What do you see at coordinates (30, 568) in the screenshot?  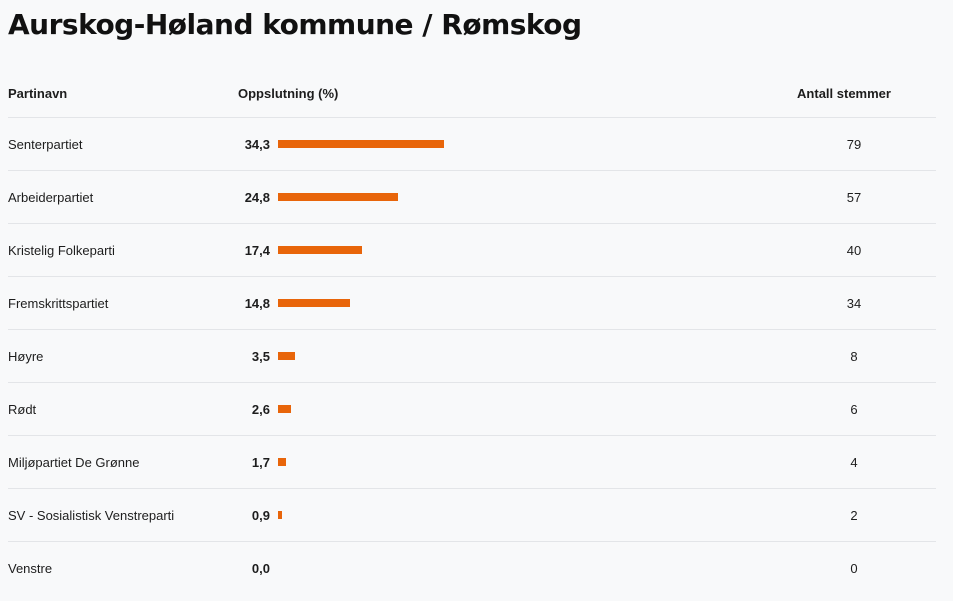 I see `party-name: Venstre` at bounding box center [30, 568].